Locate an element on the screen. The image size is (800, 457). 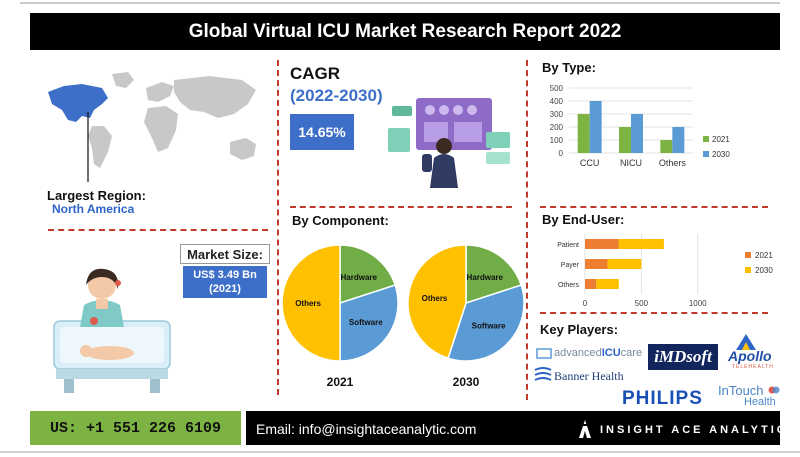
pie-2021-slice-hardware is located at coordinates (368, 274).